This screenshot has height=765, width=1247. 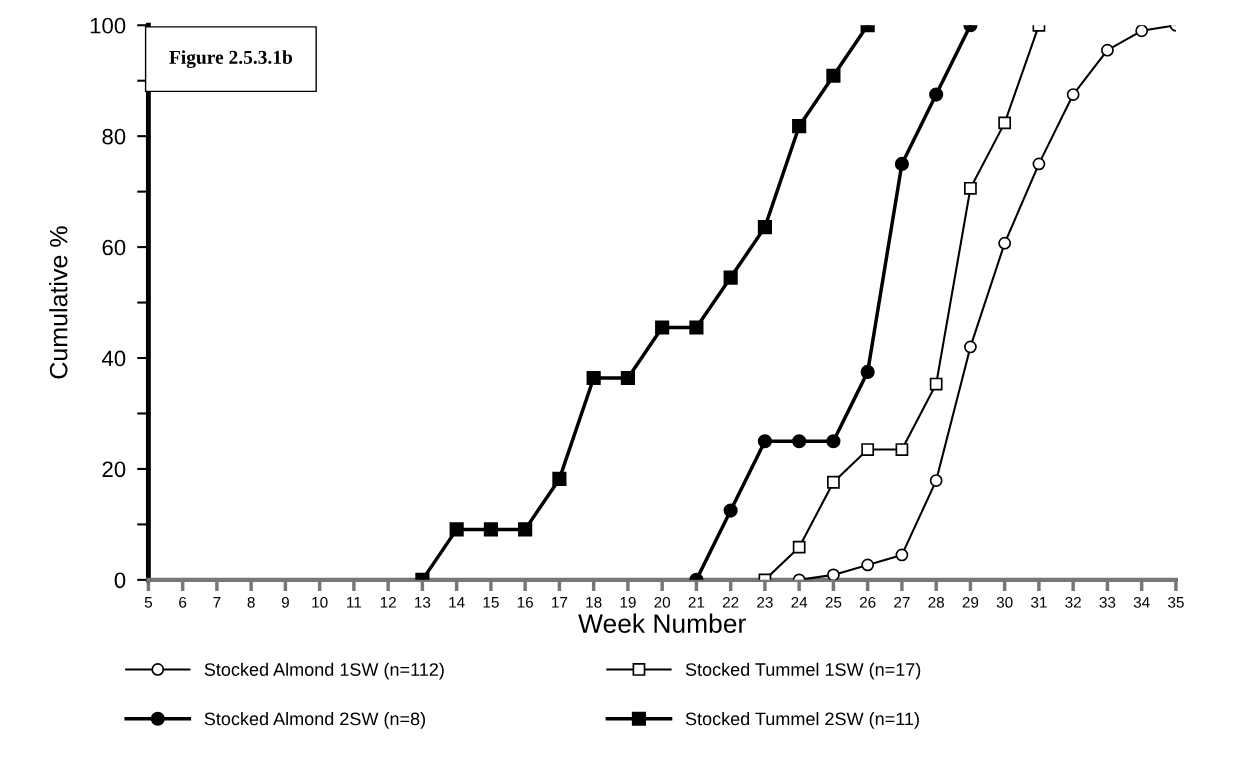 I want to click on legend-label: Stocked Almond 1SW (n=112), so click(x=324, y=671).